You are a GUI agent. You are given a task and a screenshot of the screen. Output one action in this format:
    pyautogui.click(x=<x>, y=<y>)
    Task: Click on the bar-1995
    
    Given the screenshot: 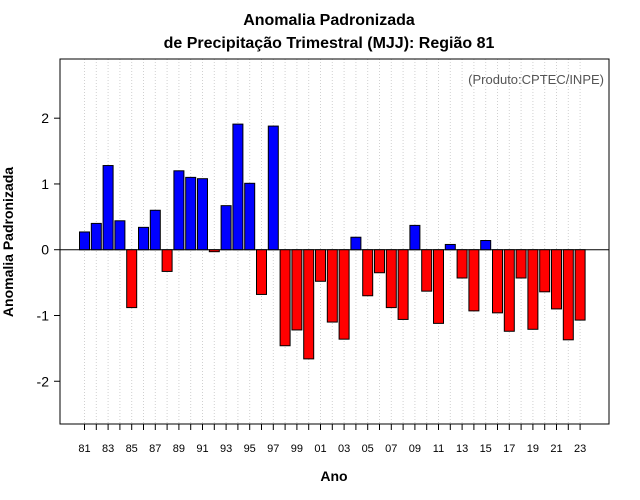 What is the action you would take?
    pyautogui.click(x=250, y=216)
    